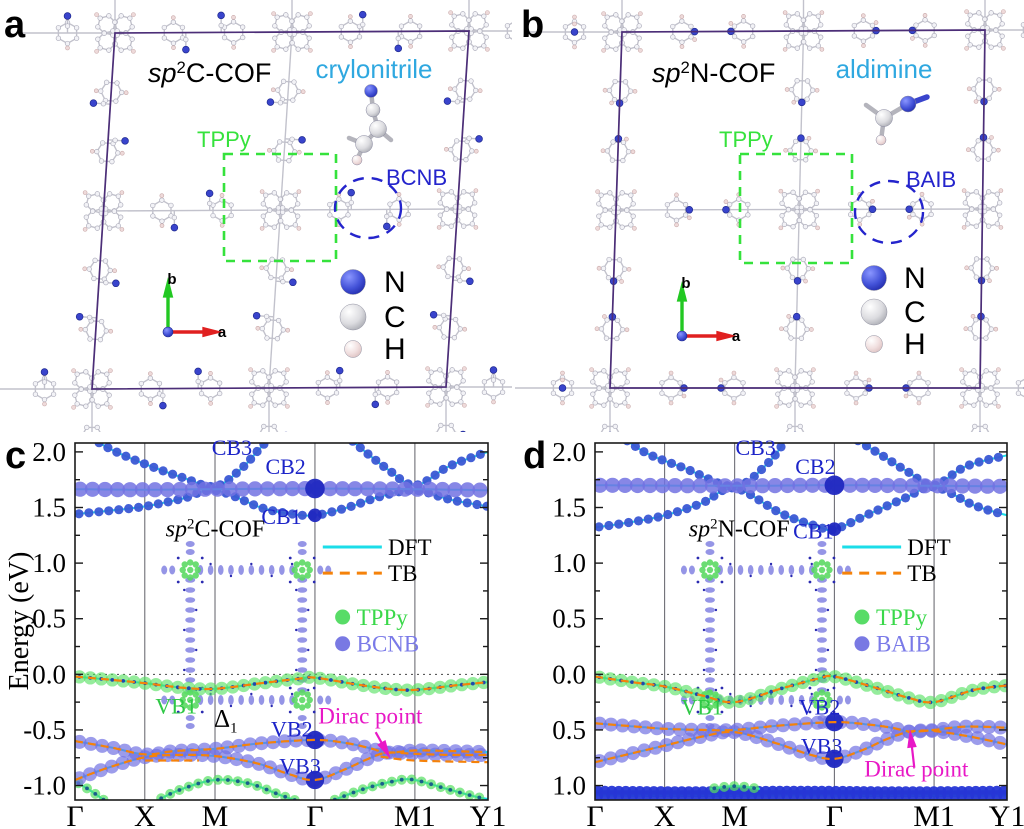 This screenshot has height=829, width=1024. I want to click on panel-label-a: a, so click(15, 25).